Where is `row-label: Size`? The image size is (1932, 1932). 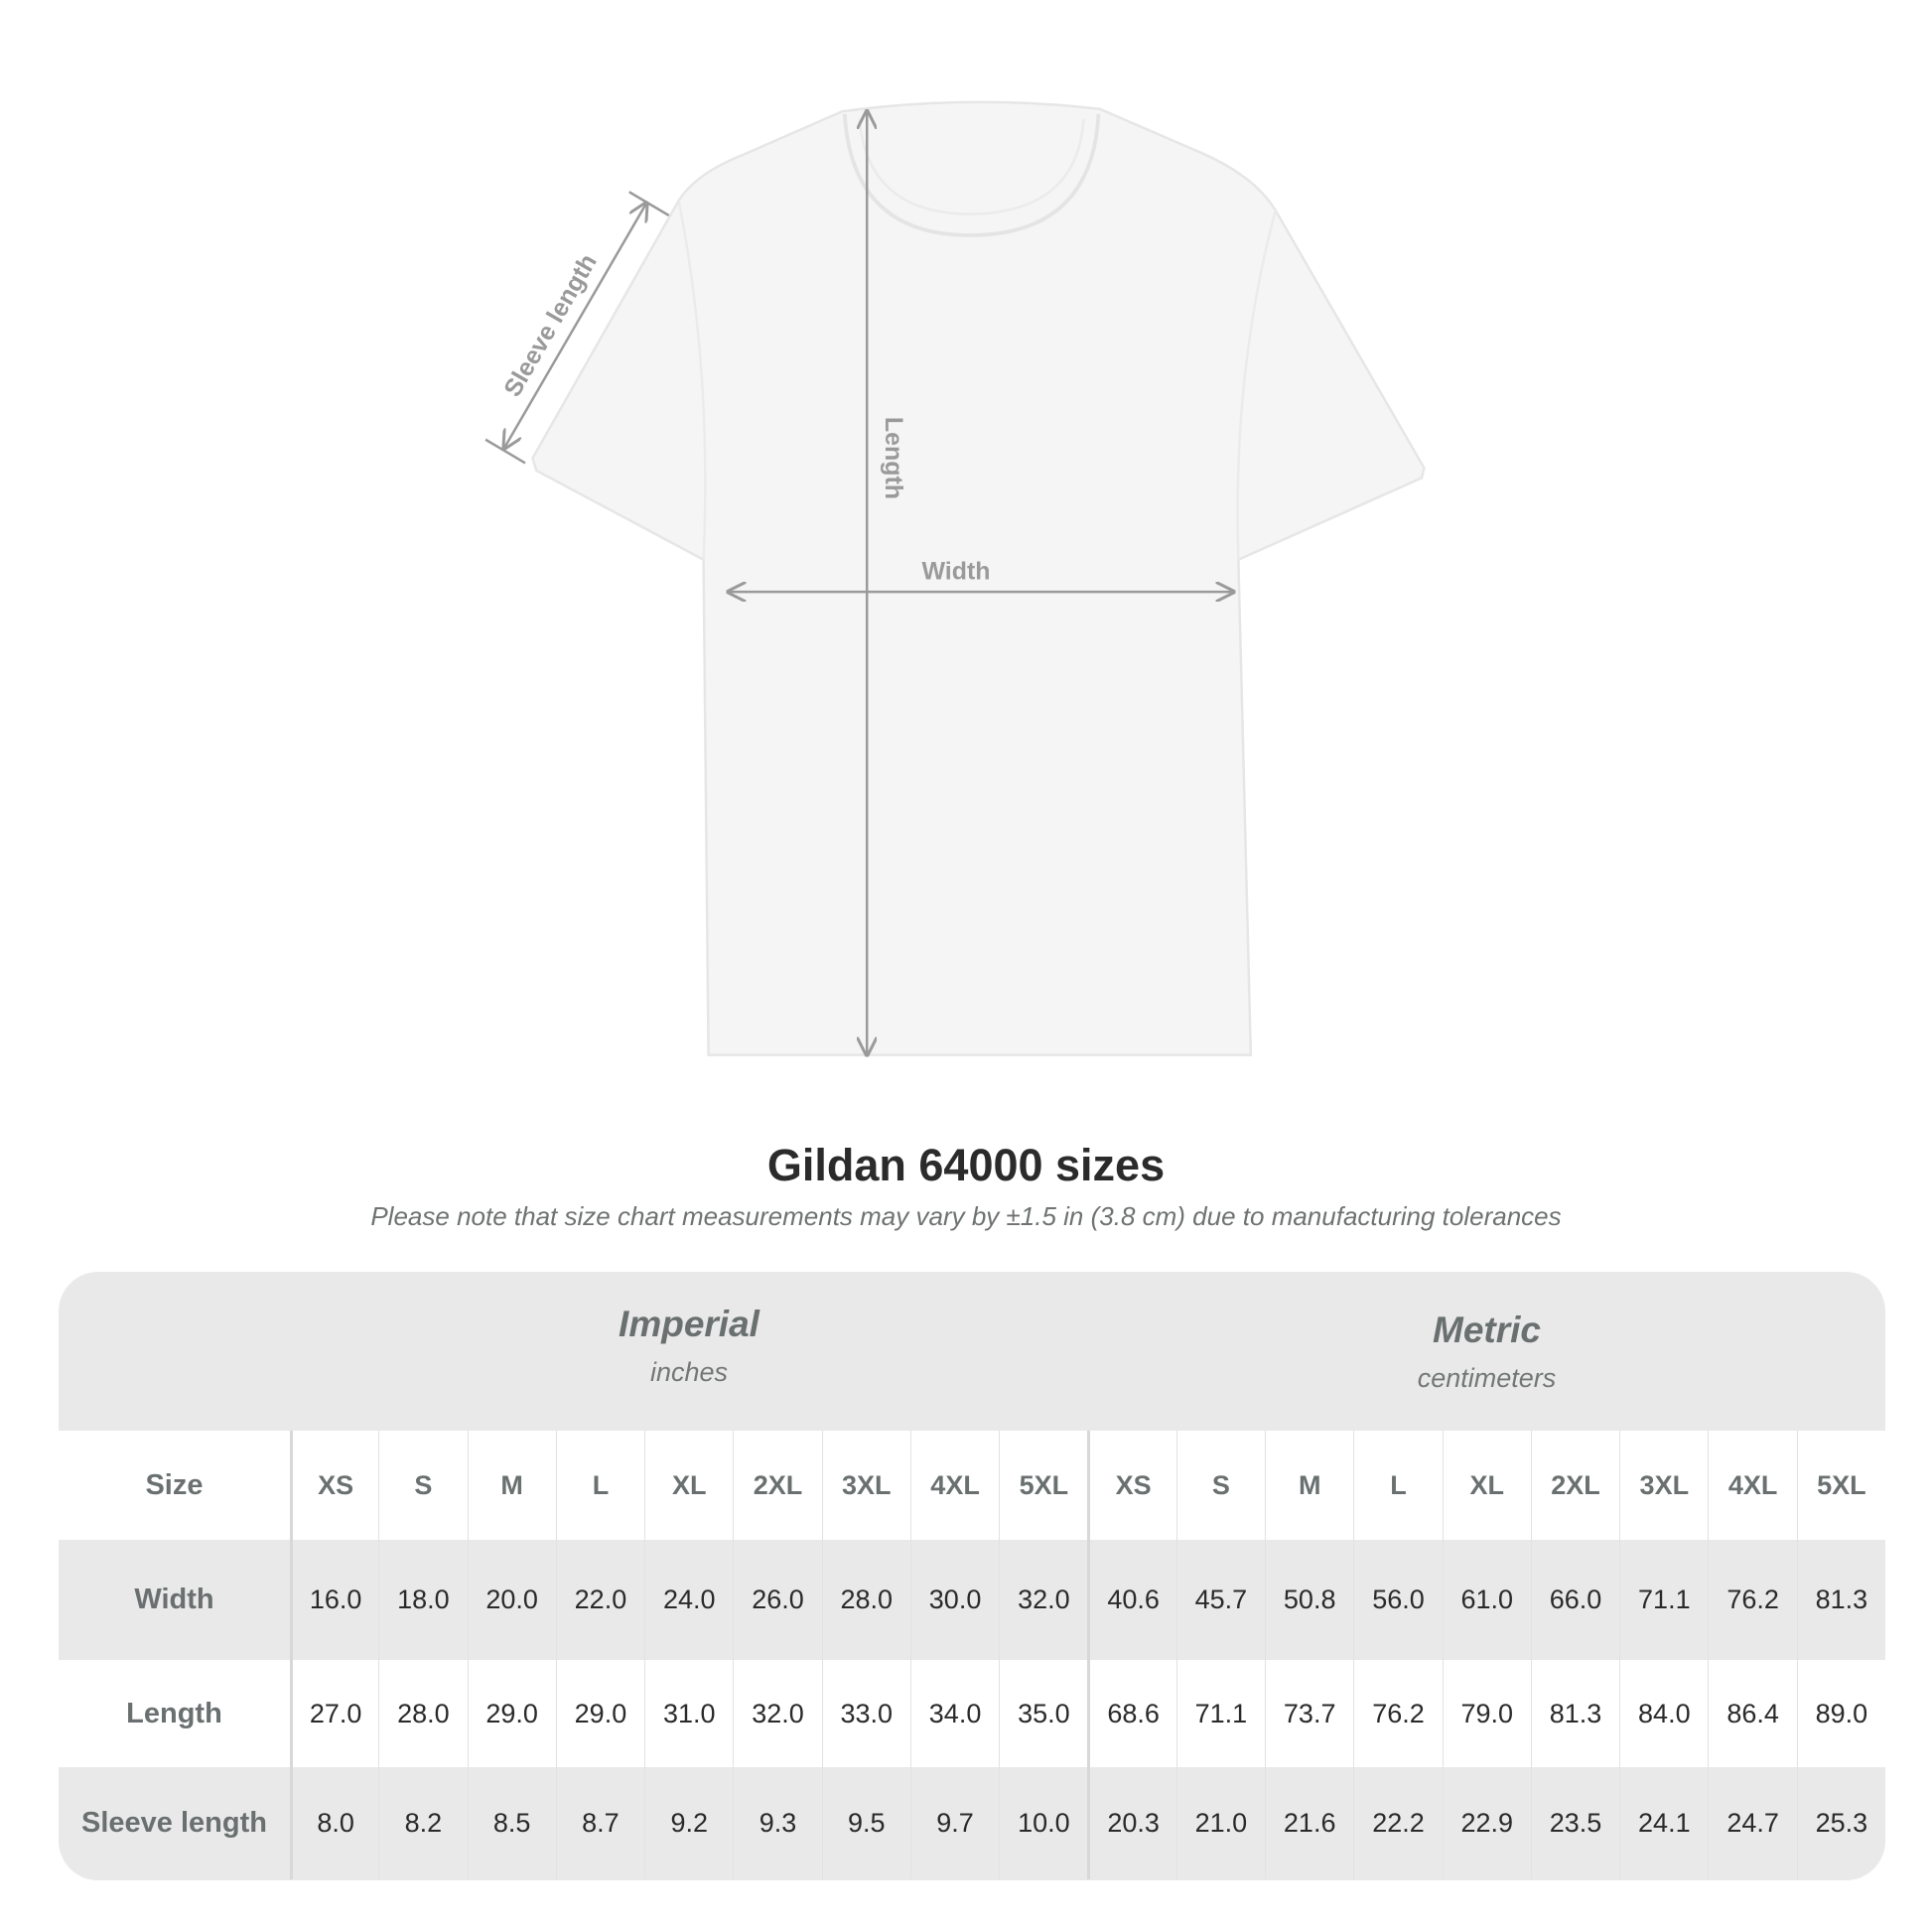 row-label: Size is located at coordinates (174, 1485).